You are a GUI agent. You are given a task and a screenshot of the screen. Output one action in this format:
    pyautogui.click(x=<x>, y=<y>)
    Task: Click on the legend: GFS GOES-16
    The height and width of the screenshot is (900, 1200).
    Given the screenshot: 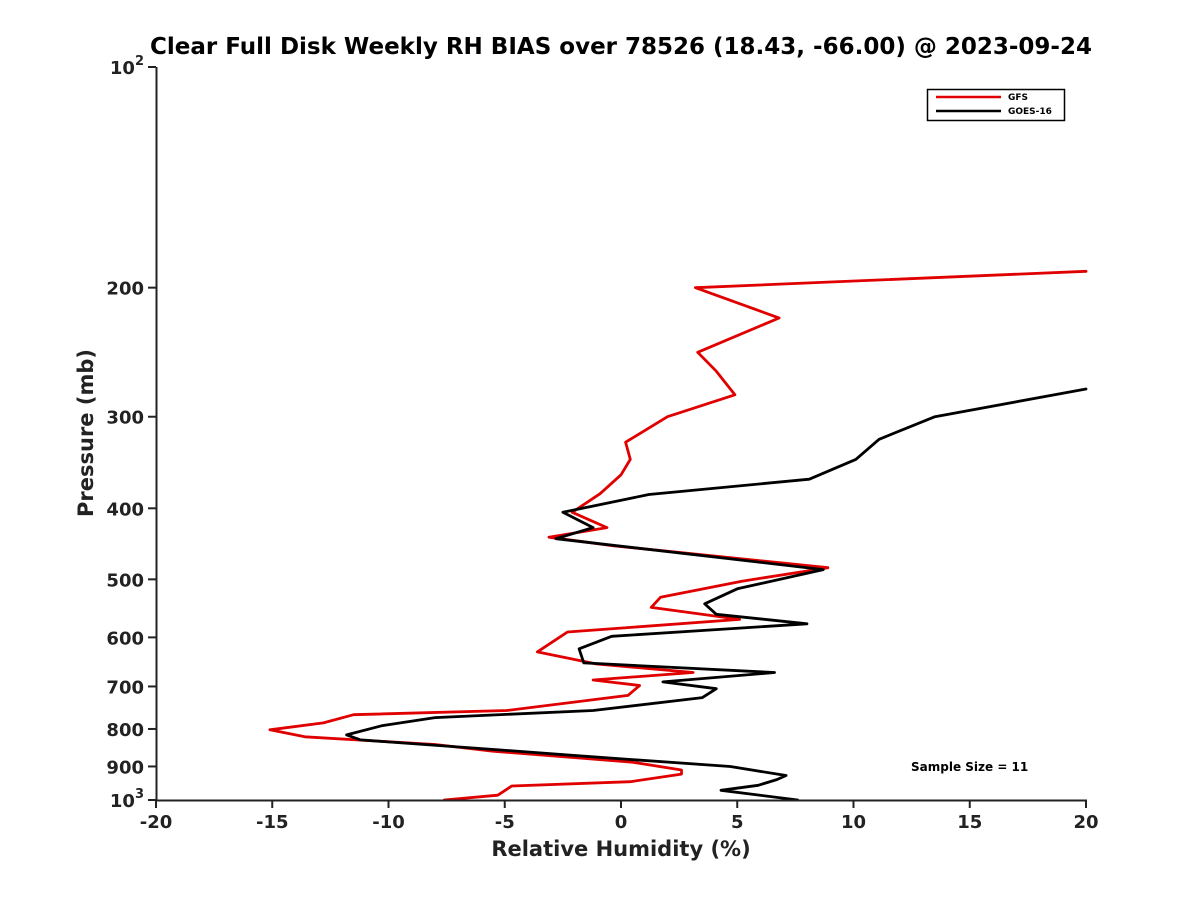 What is the action you would take?
    pyautogui.click(x=996, y=105)
    